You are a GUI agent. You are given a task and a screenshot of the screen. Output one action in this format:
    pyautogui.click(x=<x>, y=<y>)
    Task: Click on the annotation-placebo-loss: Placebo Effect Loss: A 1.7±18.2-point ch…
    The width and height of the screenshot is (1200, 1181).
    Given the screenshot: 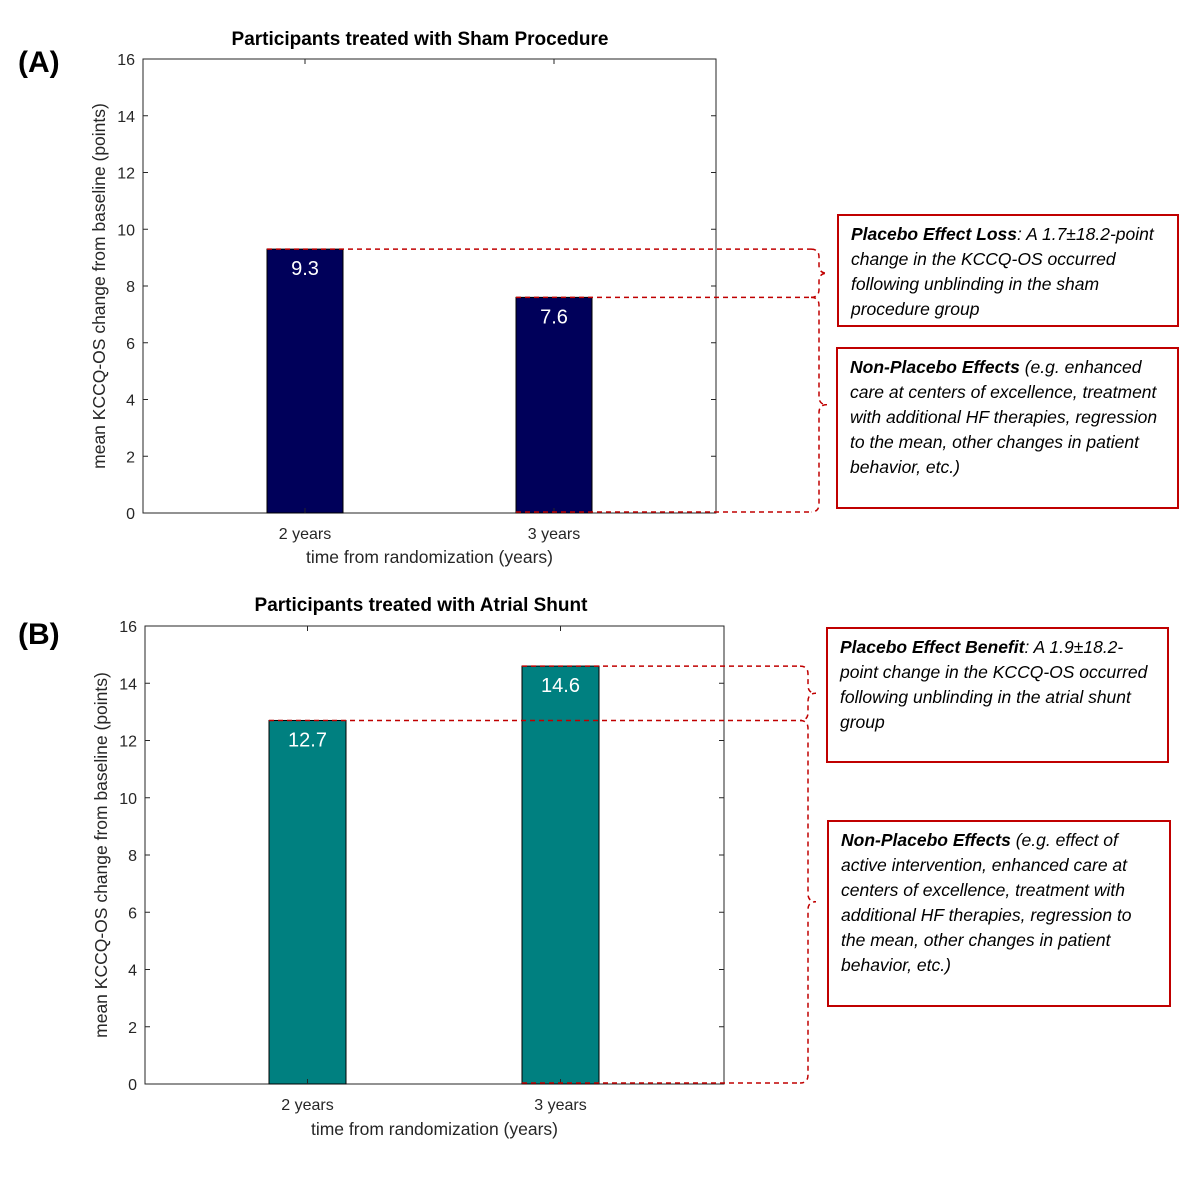 What is the action you would take?
    pyautogui.click(x=1008, y=270)
    